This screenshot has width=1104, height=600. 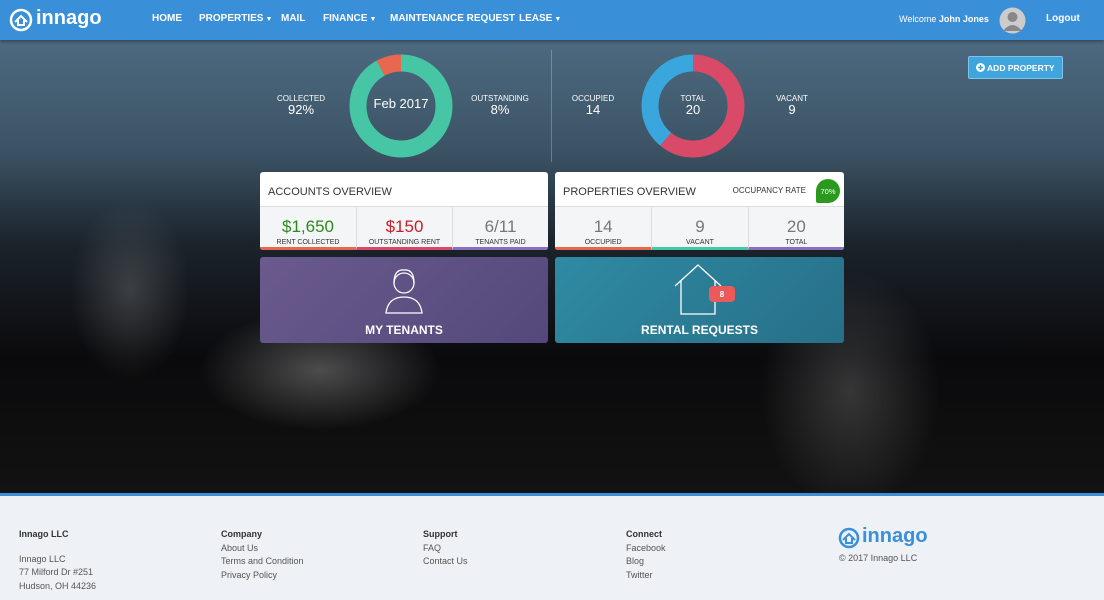 What do you see at coordinates (432, 547) in the screenshot?
I see `footer-link: FAQ` at bounding box center [432, 547].